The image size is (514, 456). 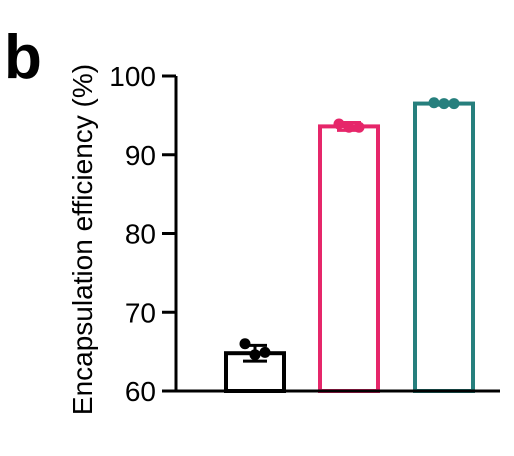 I want to click on y-tick-label-70: 70, so click(x=140, y=312).